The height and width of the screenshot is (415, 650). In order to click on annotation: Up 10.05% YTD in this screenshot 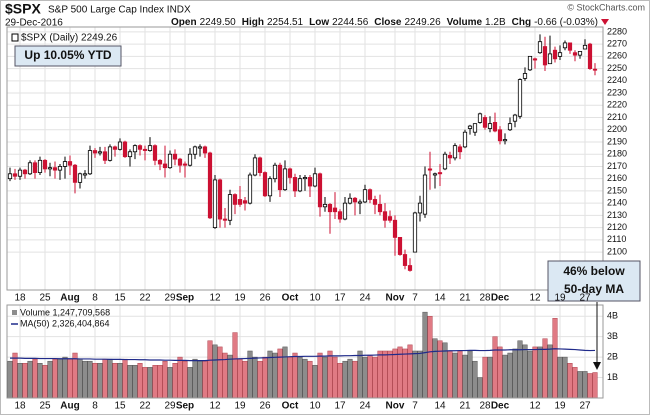, I will do `click(67, 55)`.